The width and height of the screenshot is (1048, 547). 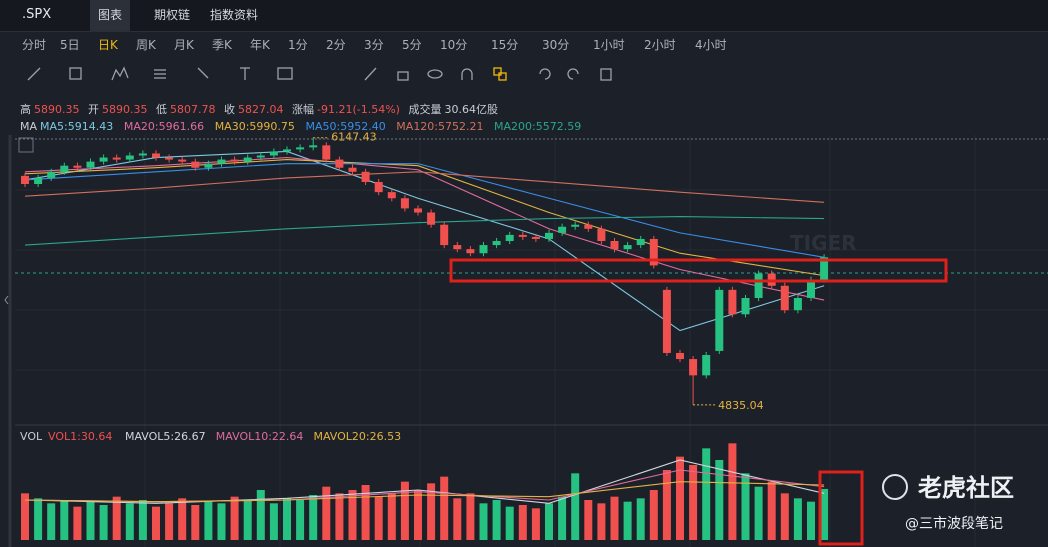 I want to click on period-button: 2分, so click(x=336, y=45).